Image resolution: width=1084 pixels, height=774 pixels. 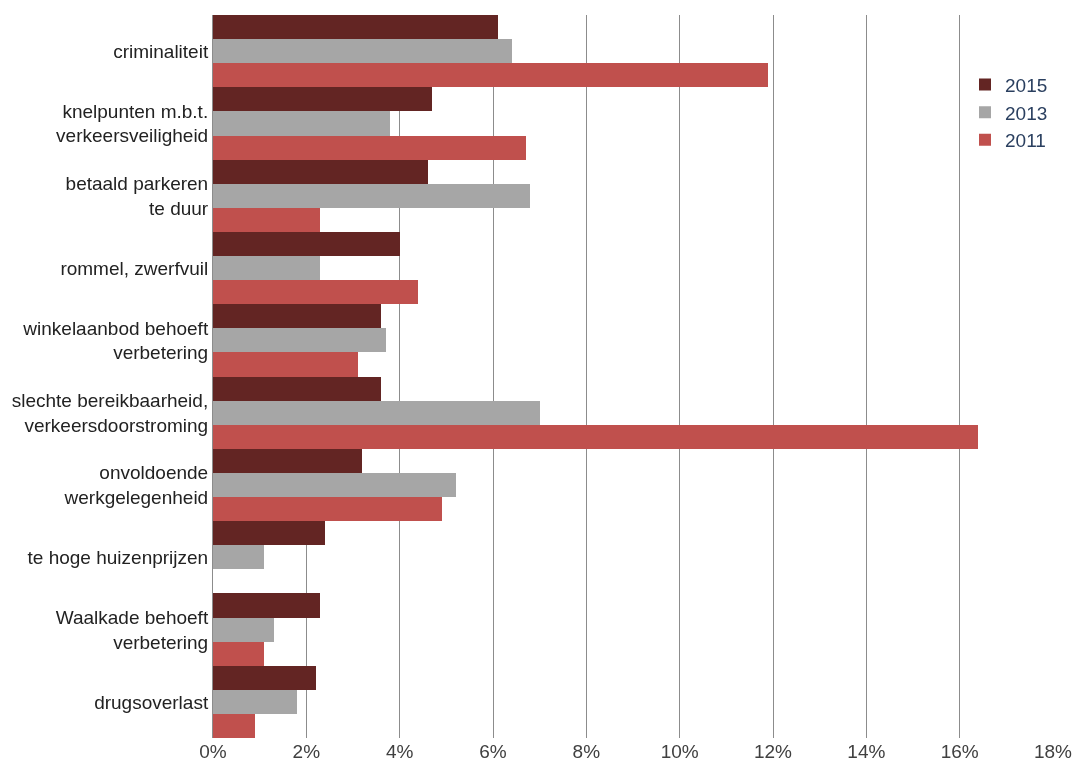 What do you see at coordinates (151, 702) in the screenshot?
I see `y-tick-label: drugsoverlast` at bounding box center [151, 702].